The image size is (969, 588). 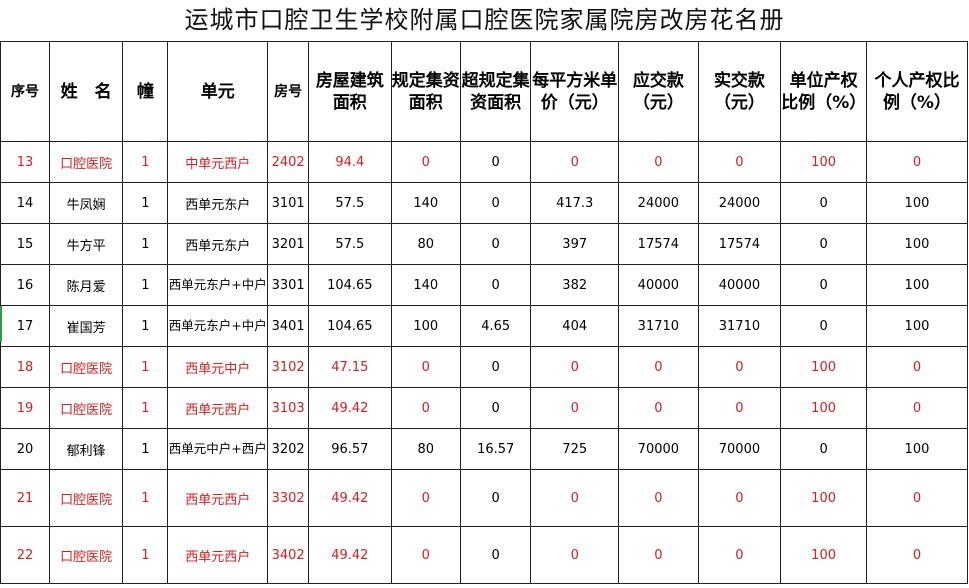 I want to click on header-building: 幢, so click(x=145, y=91).